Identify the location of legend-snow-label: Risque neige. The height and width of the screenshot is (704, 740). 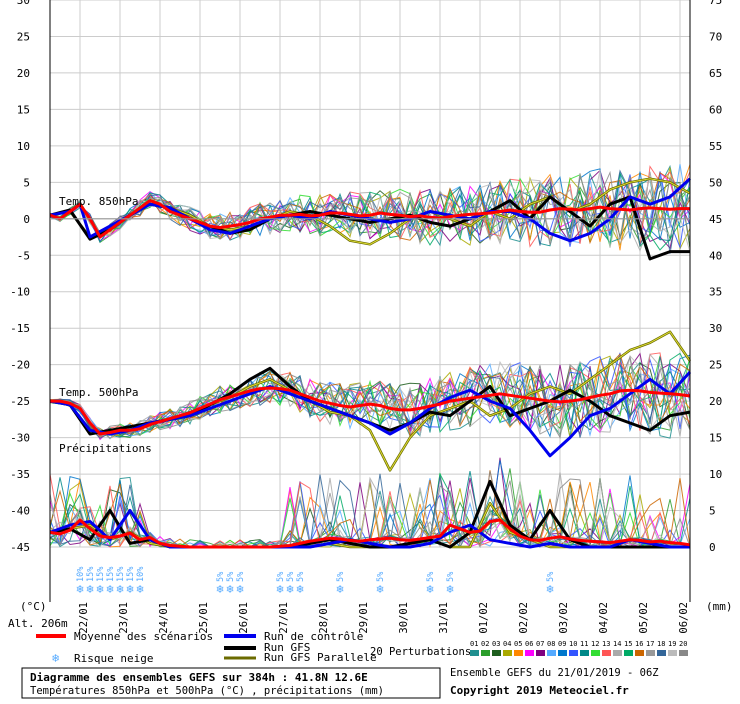
(113, 658).